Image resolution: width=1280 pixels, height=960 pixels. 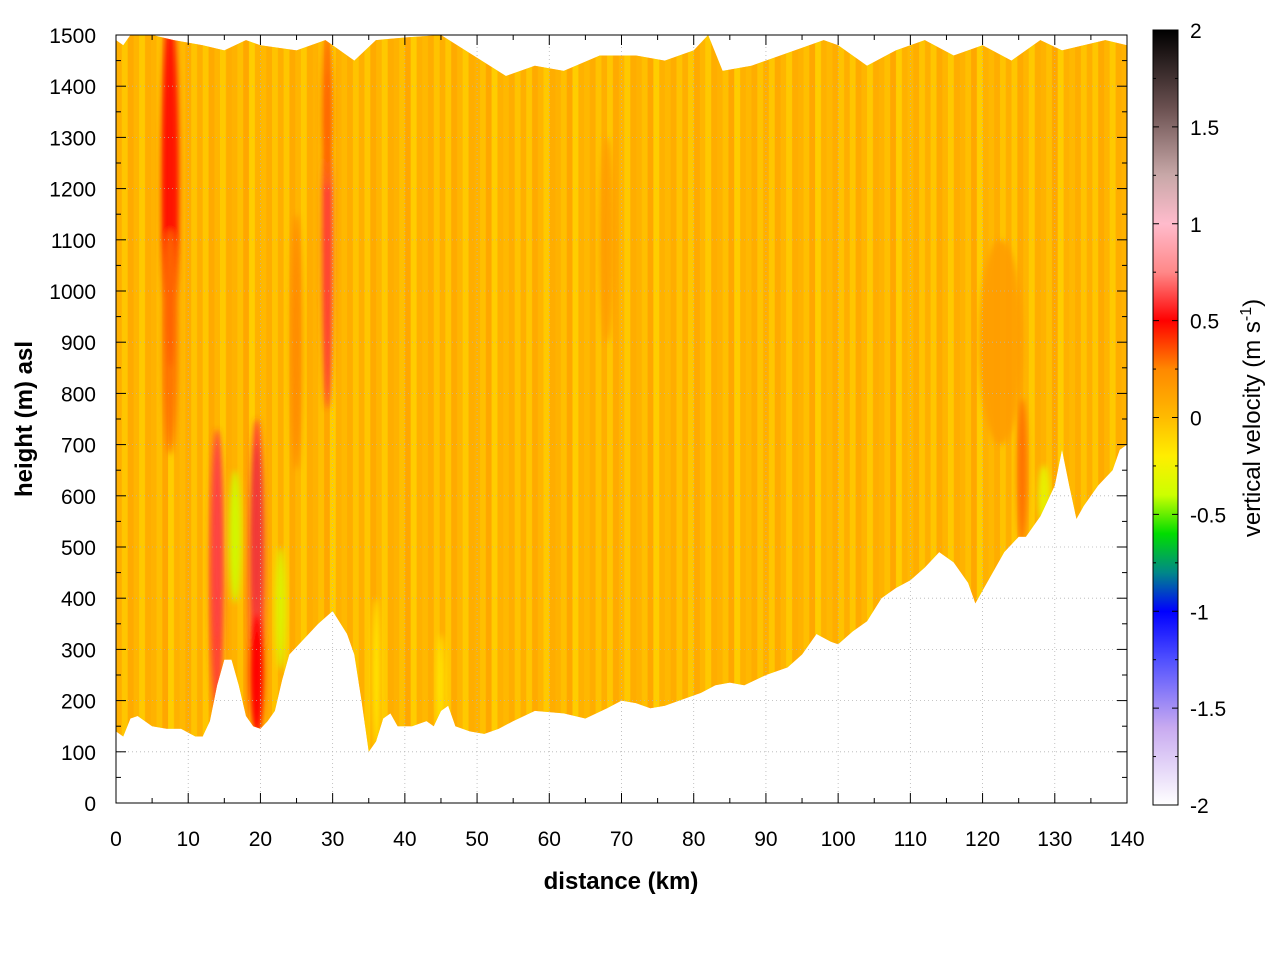 I want to click on x-tick-label: 70, so click(x=621, y=839).